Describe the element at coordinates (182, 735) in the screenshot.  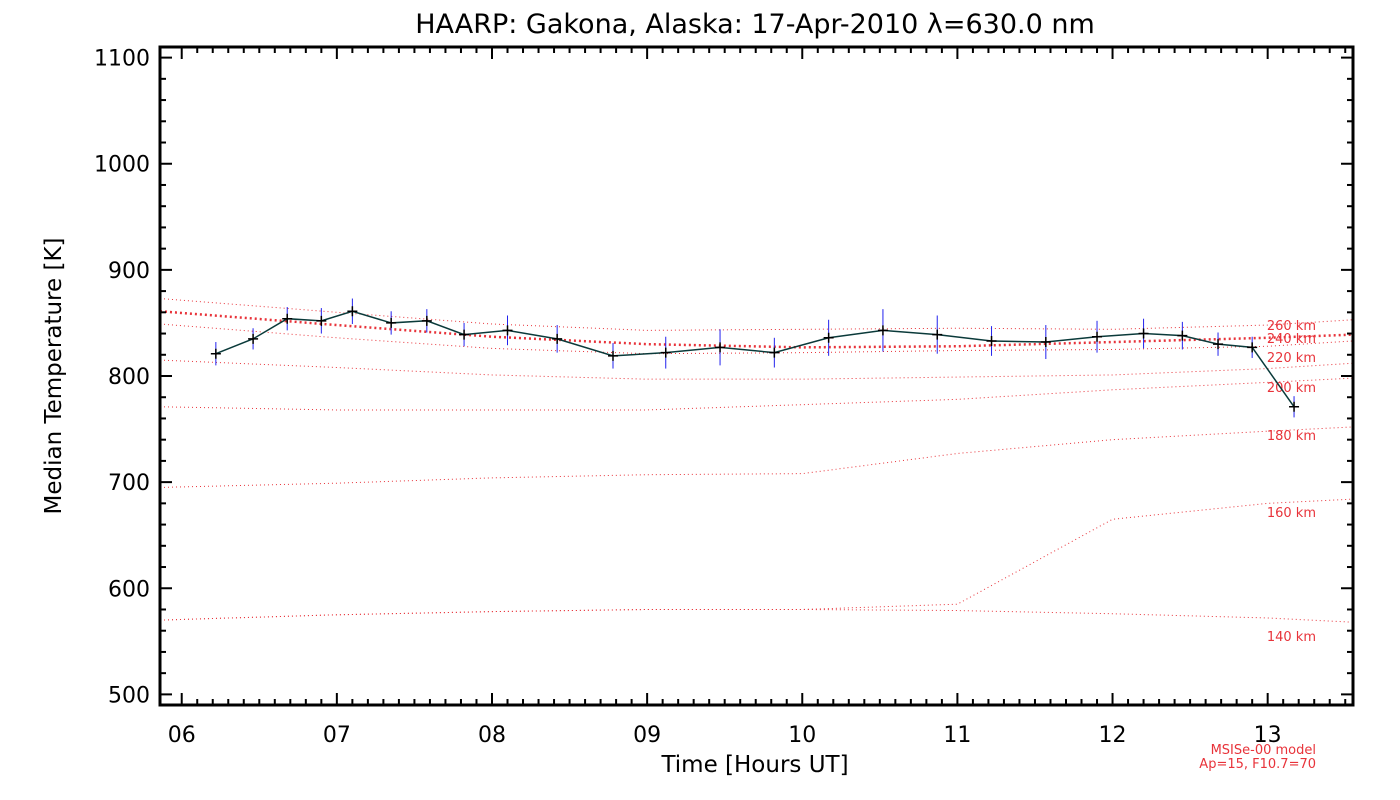
I see `x-tick-label: 06` at that location.